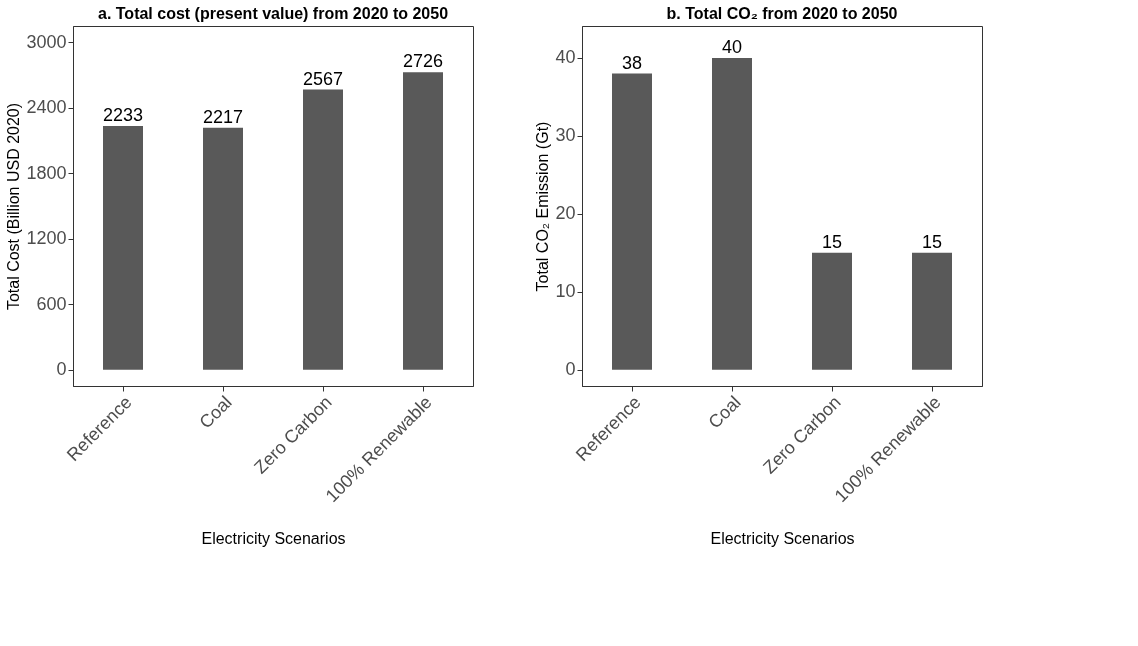  Describe the element at coordinates (565, 135) in the screenshot. I see `y-tick-label: 30` at that location.